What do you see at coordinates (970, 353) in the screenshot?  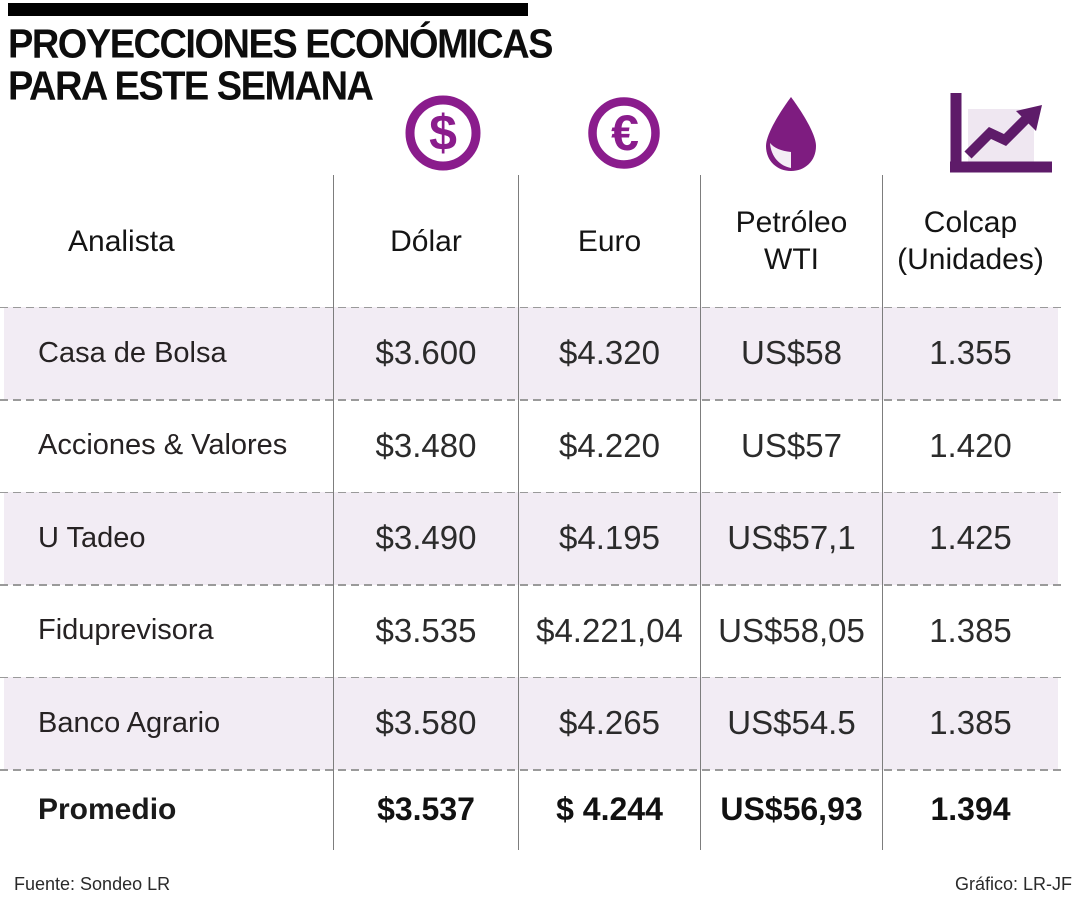 I see `colcap-value: 1.355` at bounding box center [970, 353].